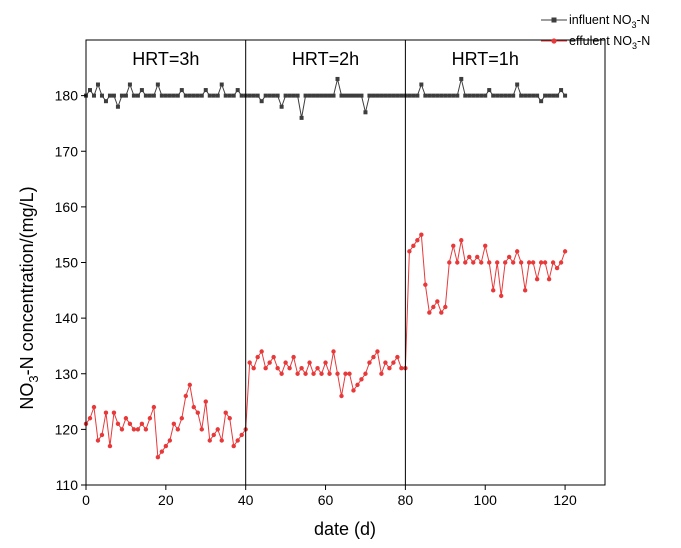 This screenshot has height=548, width=681. I want to click on legend-influent-part-2: -N, so click(643, 20).